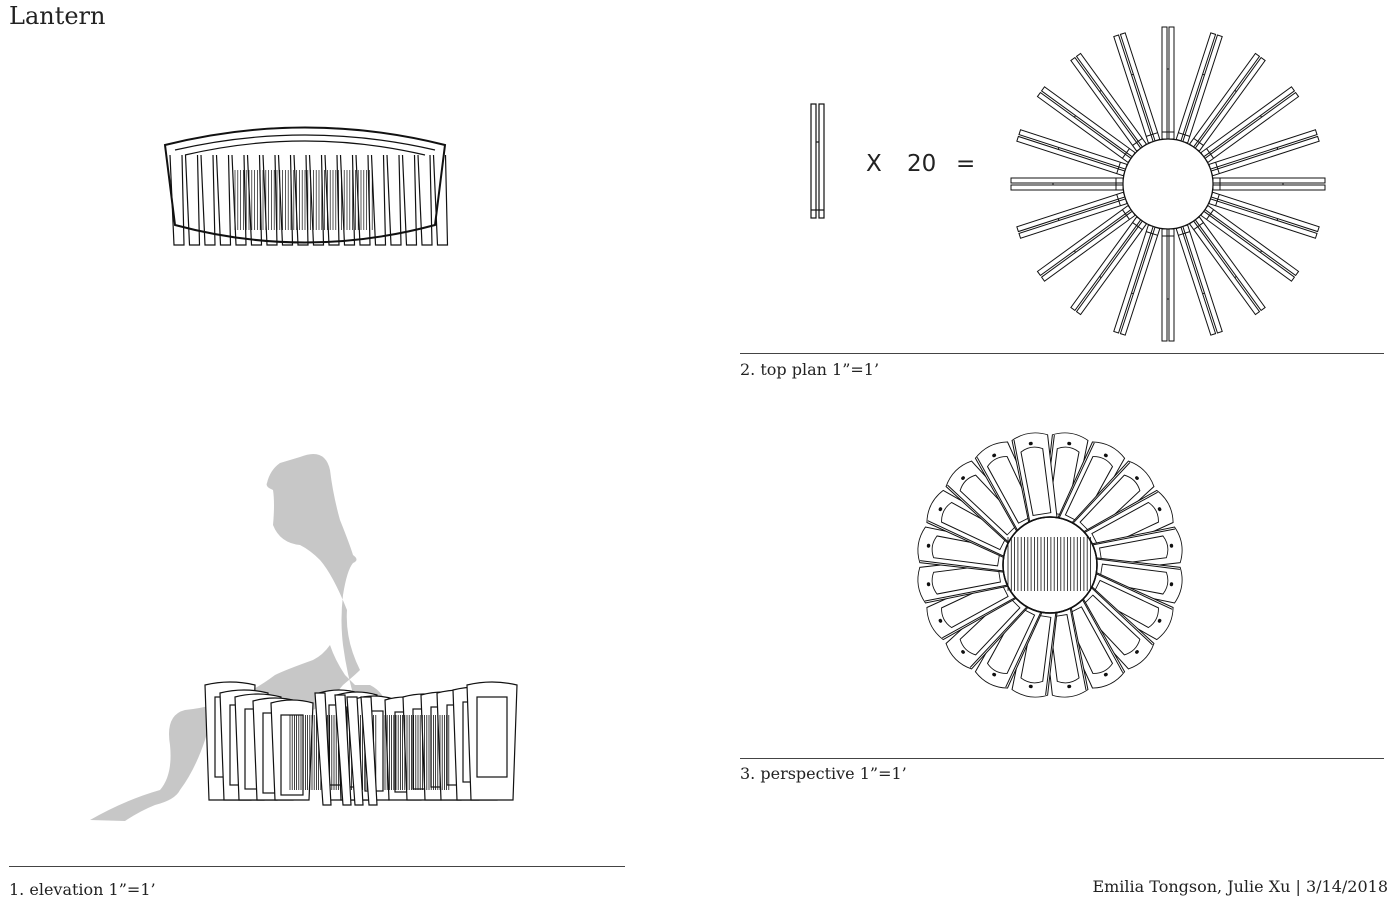 Image resolution: width=1400 pixels, height=905 pixels. I want to click on elevation-thumbnail-drawing, so click(305, 190).